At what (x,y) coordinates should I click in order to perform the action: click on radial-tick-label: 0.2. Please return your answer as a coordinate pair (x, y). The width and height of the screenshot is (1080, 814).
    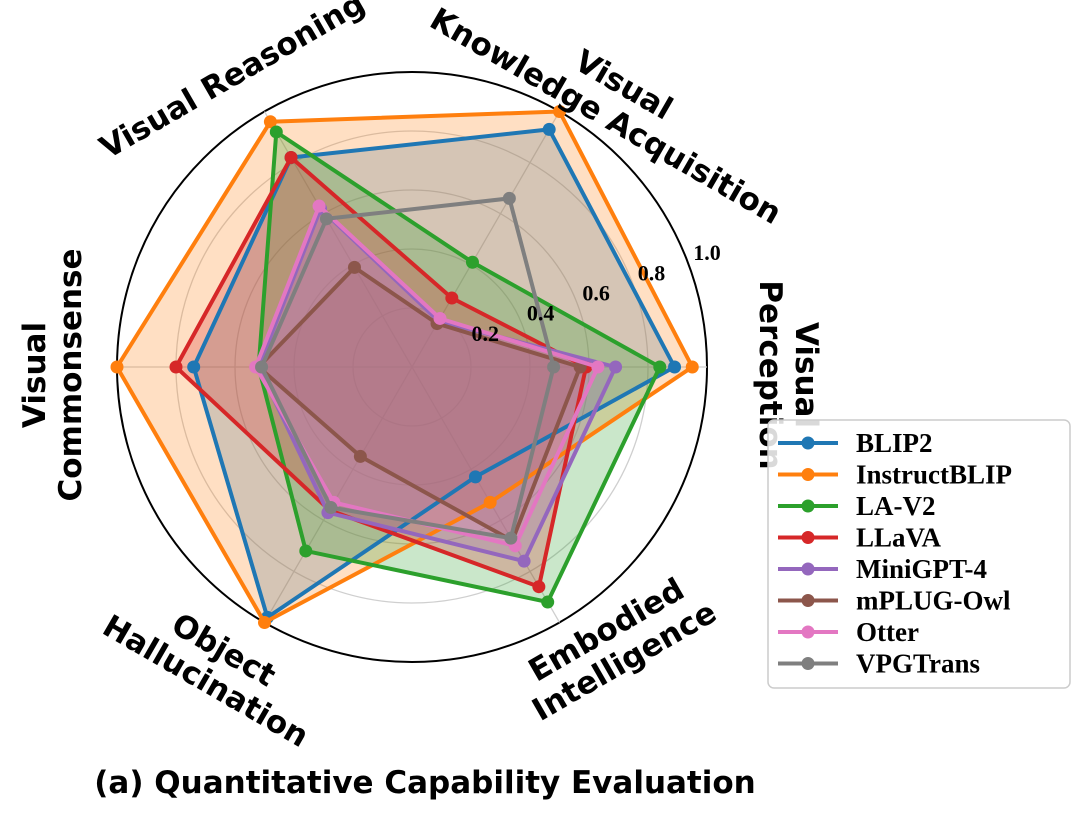
    Looking at the image, I should click on (485, 333).